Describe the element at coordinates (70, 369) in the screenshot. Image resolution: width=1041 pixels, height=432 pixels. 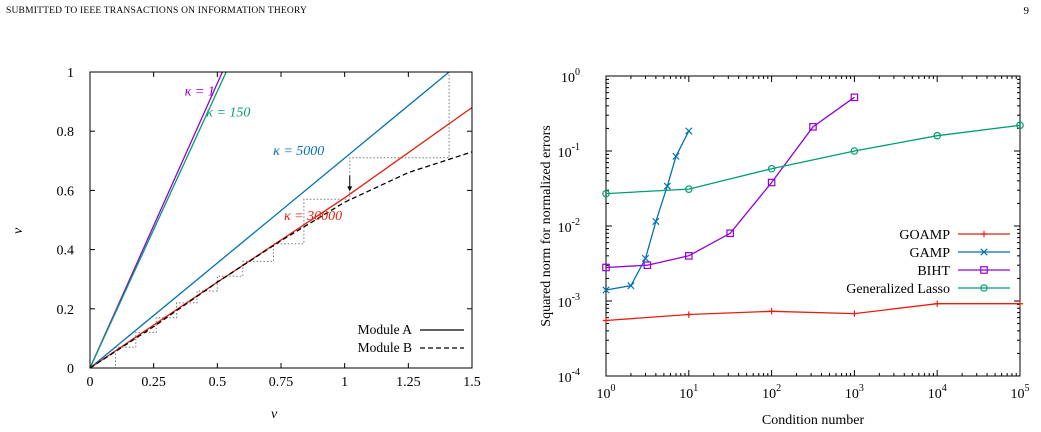
I see `y-tick-label: 0` at that location.